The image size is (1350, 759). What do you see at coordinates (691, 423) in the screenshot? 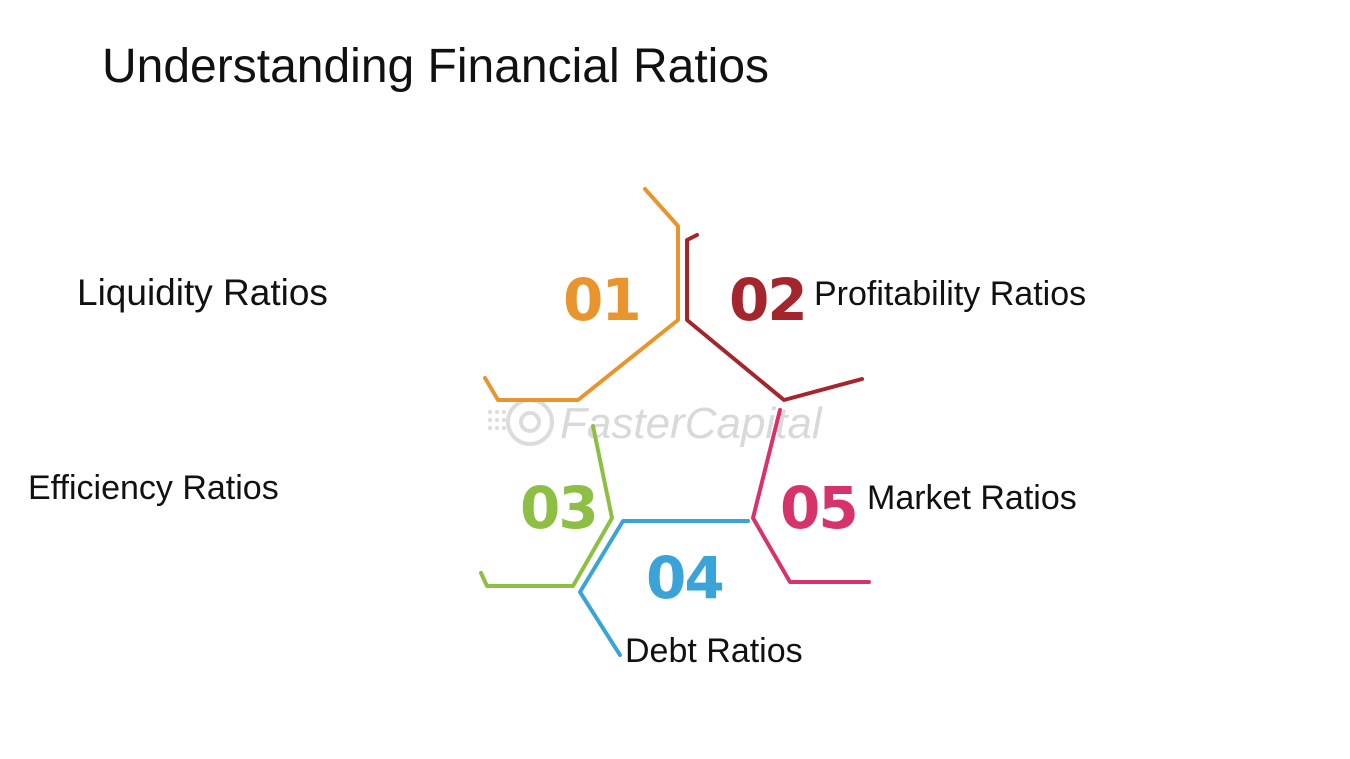
I see `watermark-text: FasterCapital` at bounding box center [691, 423].